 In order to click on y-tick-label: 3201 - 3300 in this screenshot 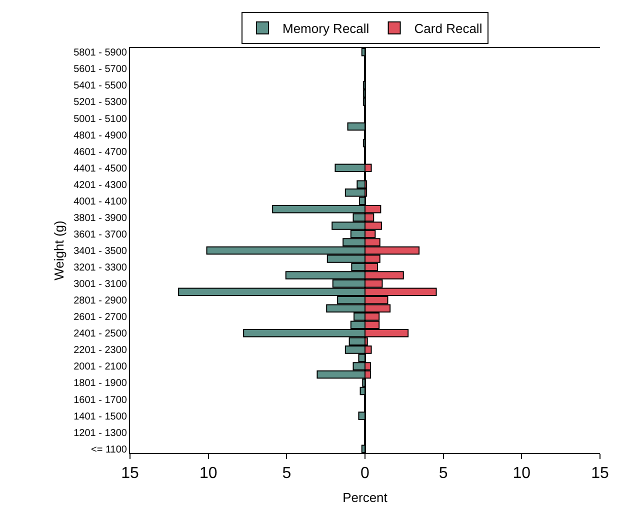, I will do `click(101, 268)`.